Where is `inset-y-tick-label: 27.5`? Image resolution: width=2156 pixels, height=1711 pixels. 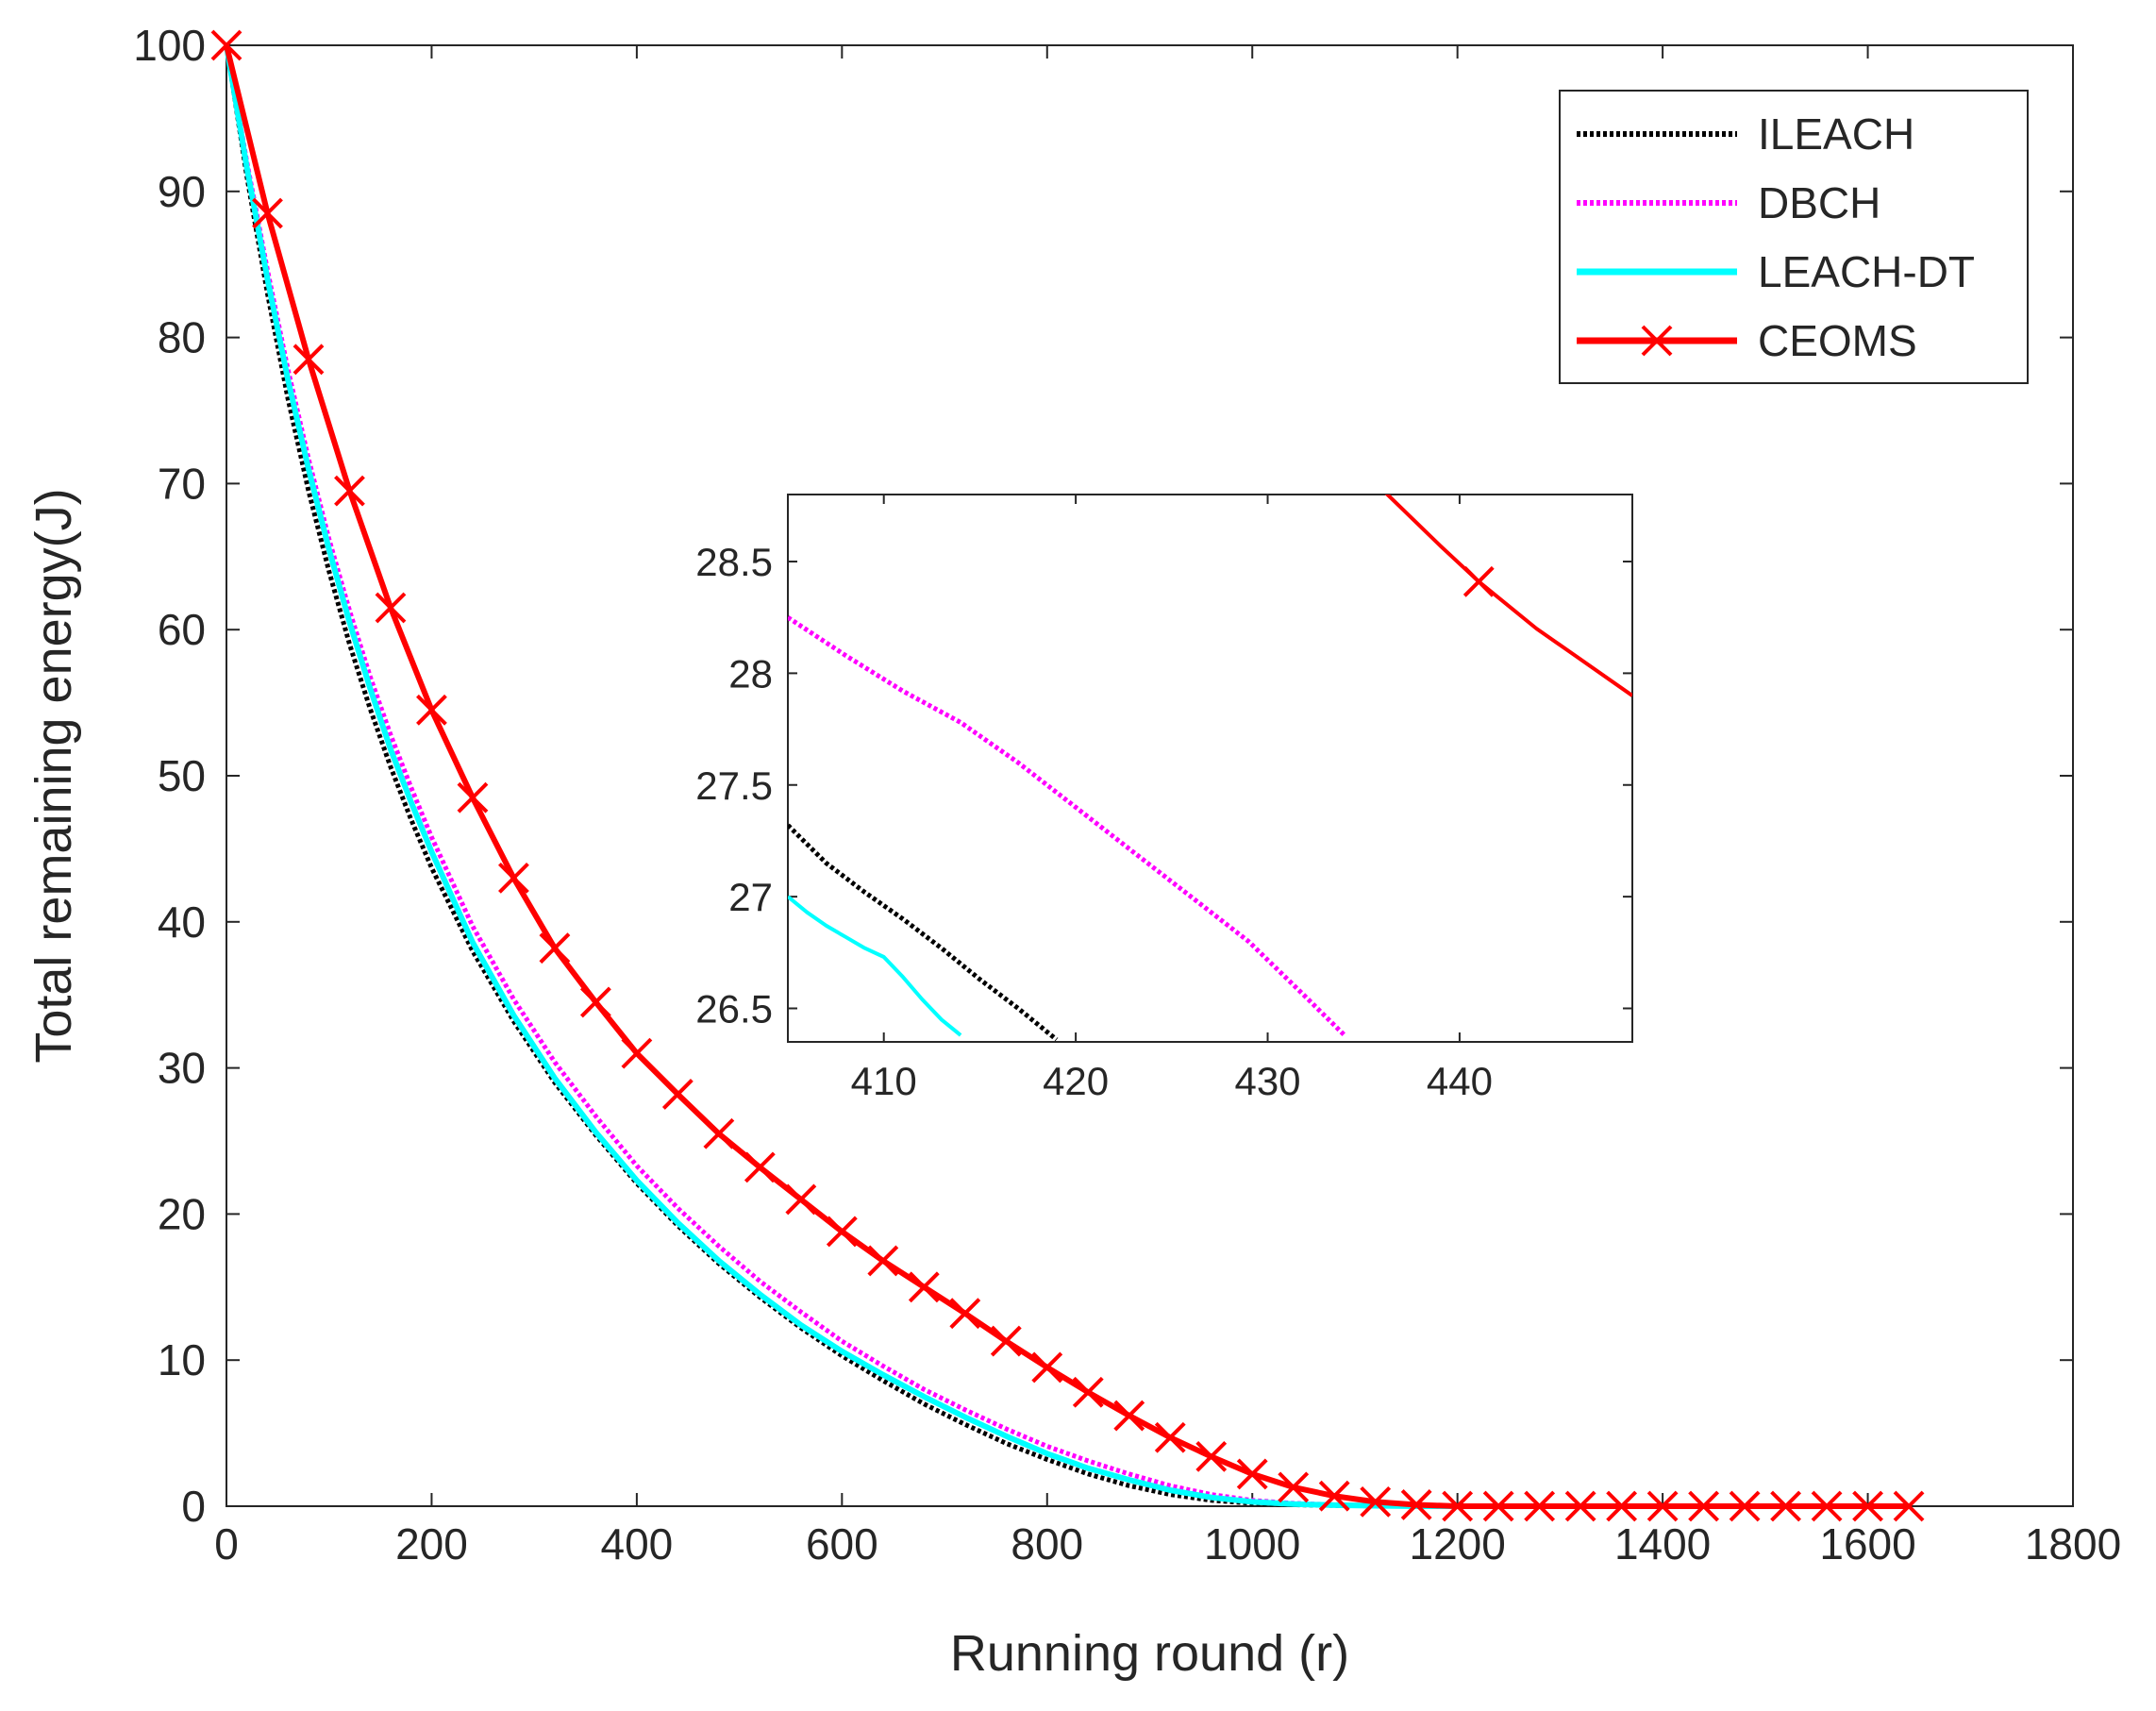
inset-y-tick-label: 27.5 is located at coordinates (734, 785).